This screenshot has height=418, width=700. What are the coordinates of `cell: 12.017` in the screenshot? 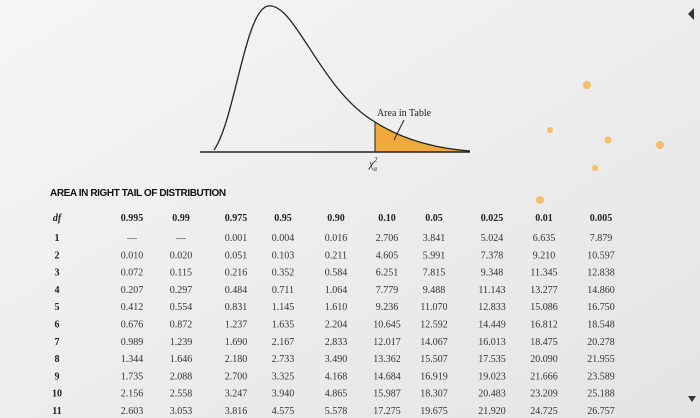 It's located at (387, 342).